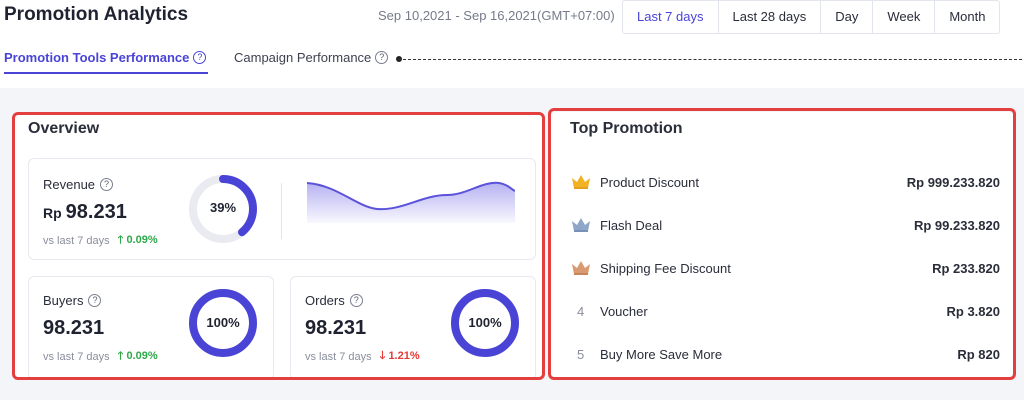 The height and width of the screenshot is (400, 1024). I want to click on bronze-crown-icon, so click(581, 268).